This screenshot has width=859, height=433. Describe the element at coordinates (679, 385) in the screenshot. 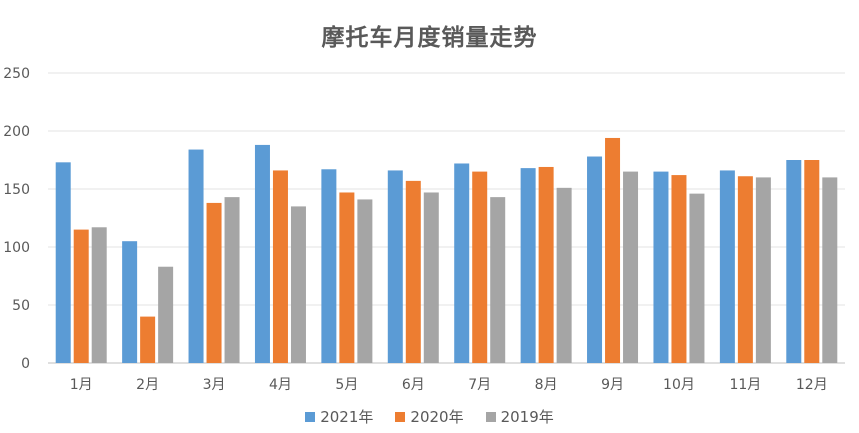

I see `x-tick-label: 10月` at that location.